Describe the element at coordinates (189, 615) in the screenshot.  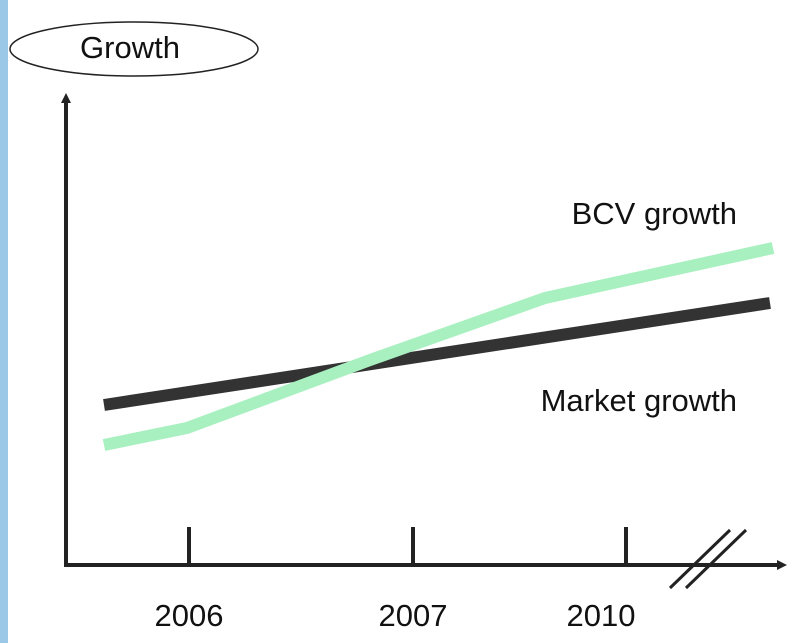
I see `x-label: 2006` at that location.